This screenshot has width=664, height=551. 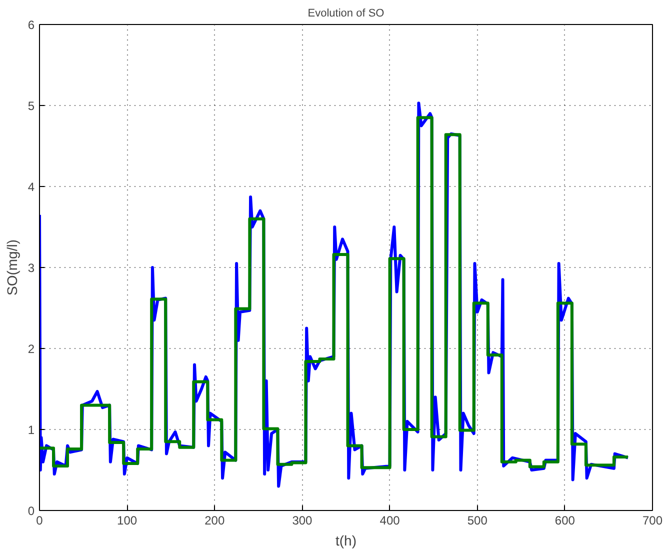 I want to click on y-tick-label: 0, so click(x=31, y=511).